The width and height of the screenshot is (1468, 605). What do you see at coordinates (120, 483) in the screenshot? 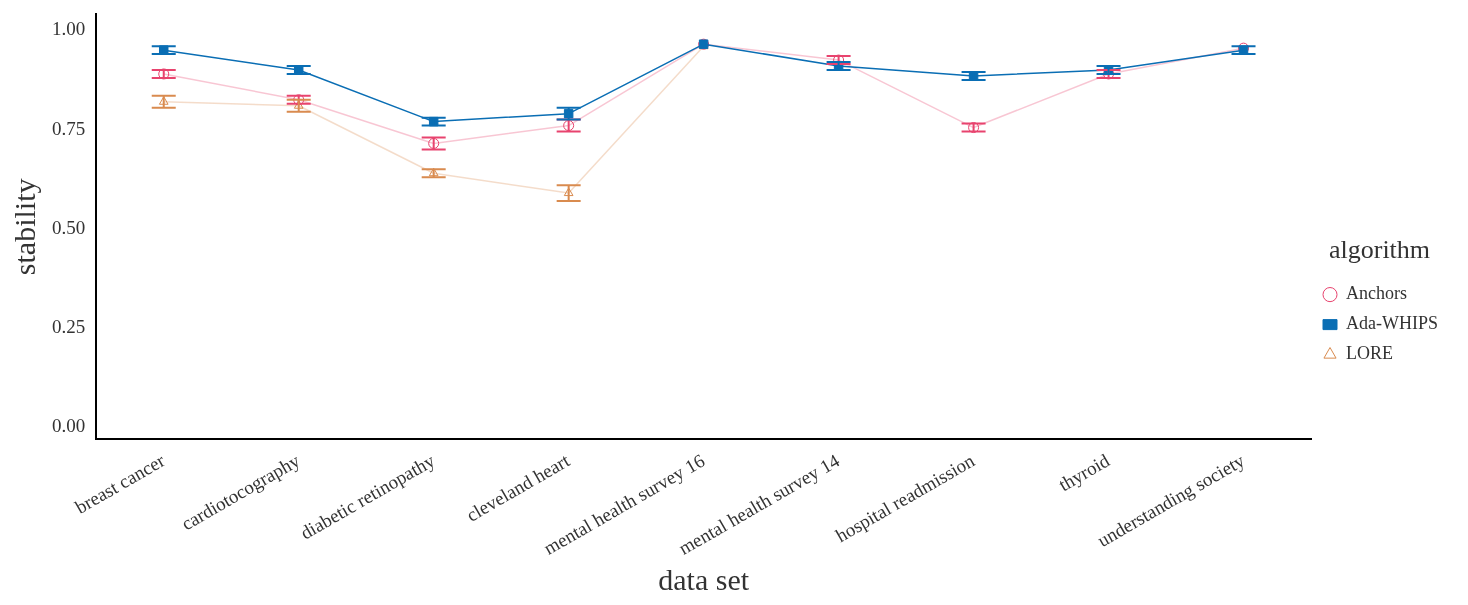
I see `x-tick-label: breast cancer` at bounding box center [120, 483].